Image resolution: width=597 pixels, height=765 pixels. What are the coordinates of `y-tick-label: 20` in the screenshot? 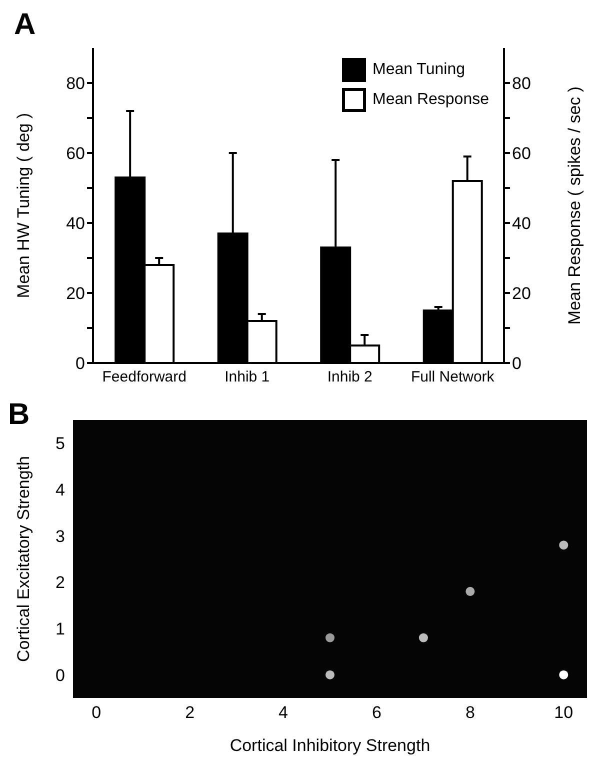 It's located at (75, 294).